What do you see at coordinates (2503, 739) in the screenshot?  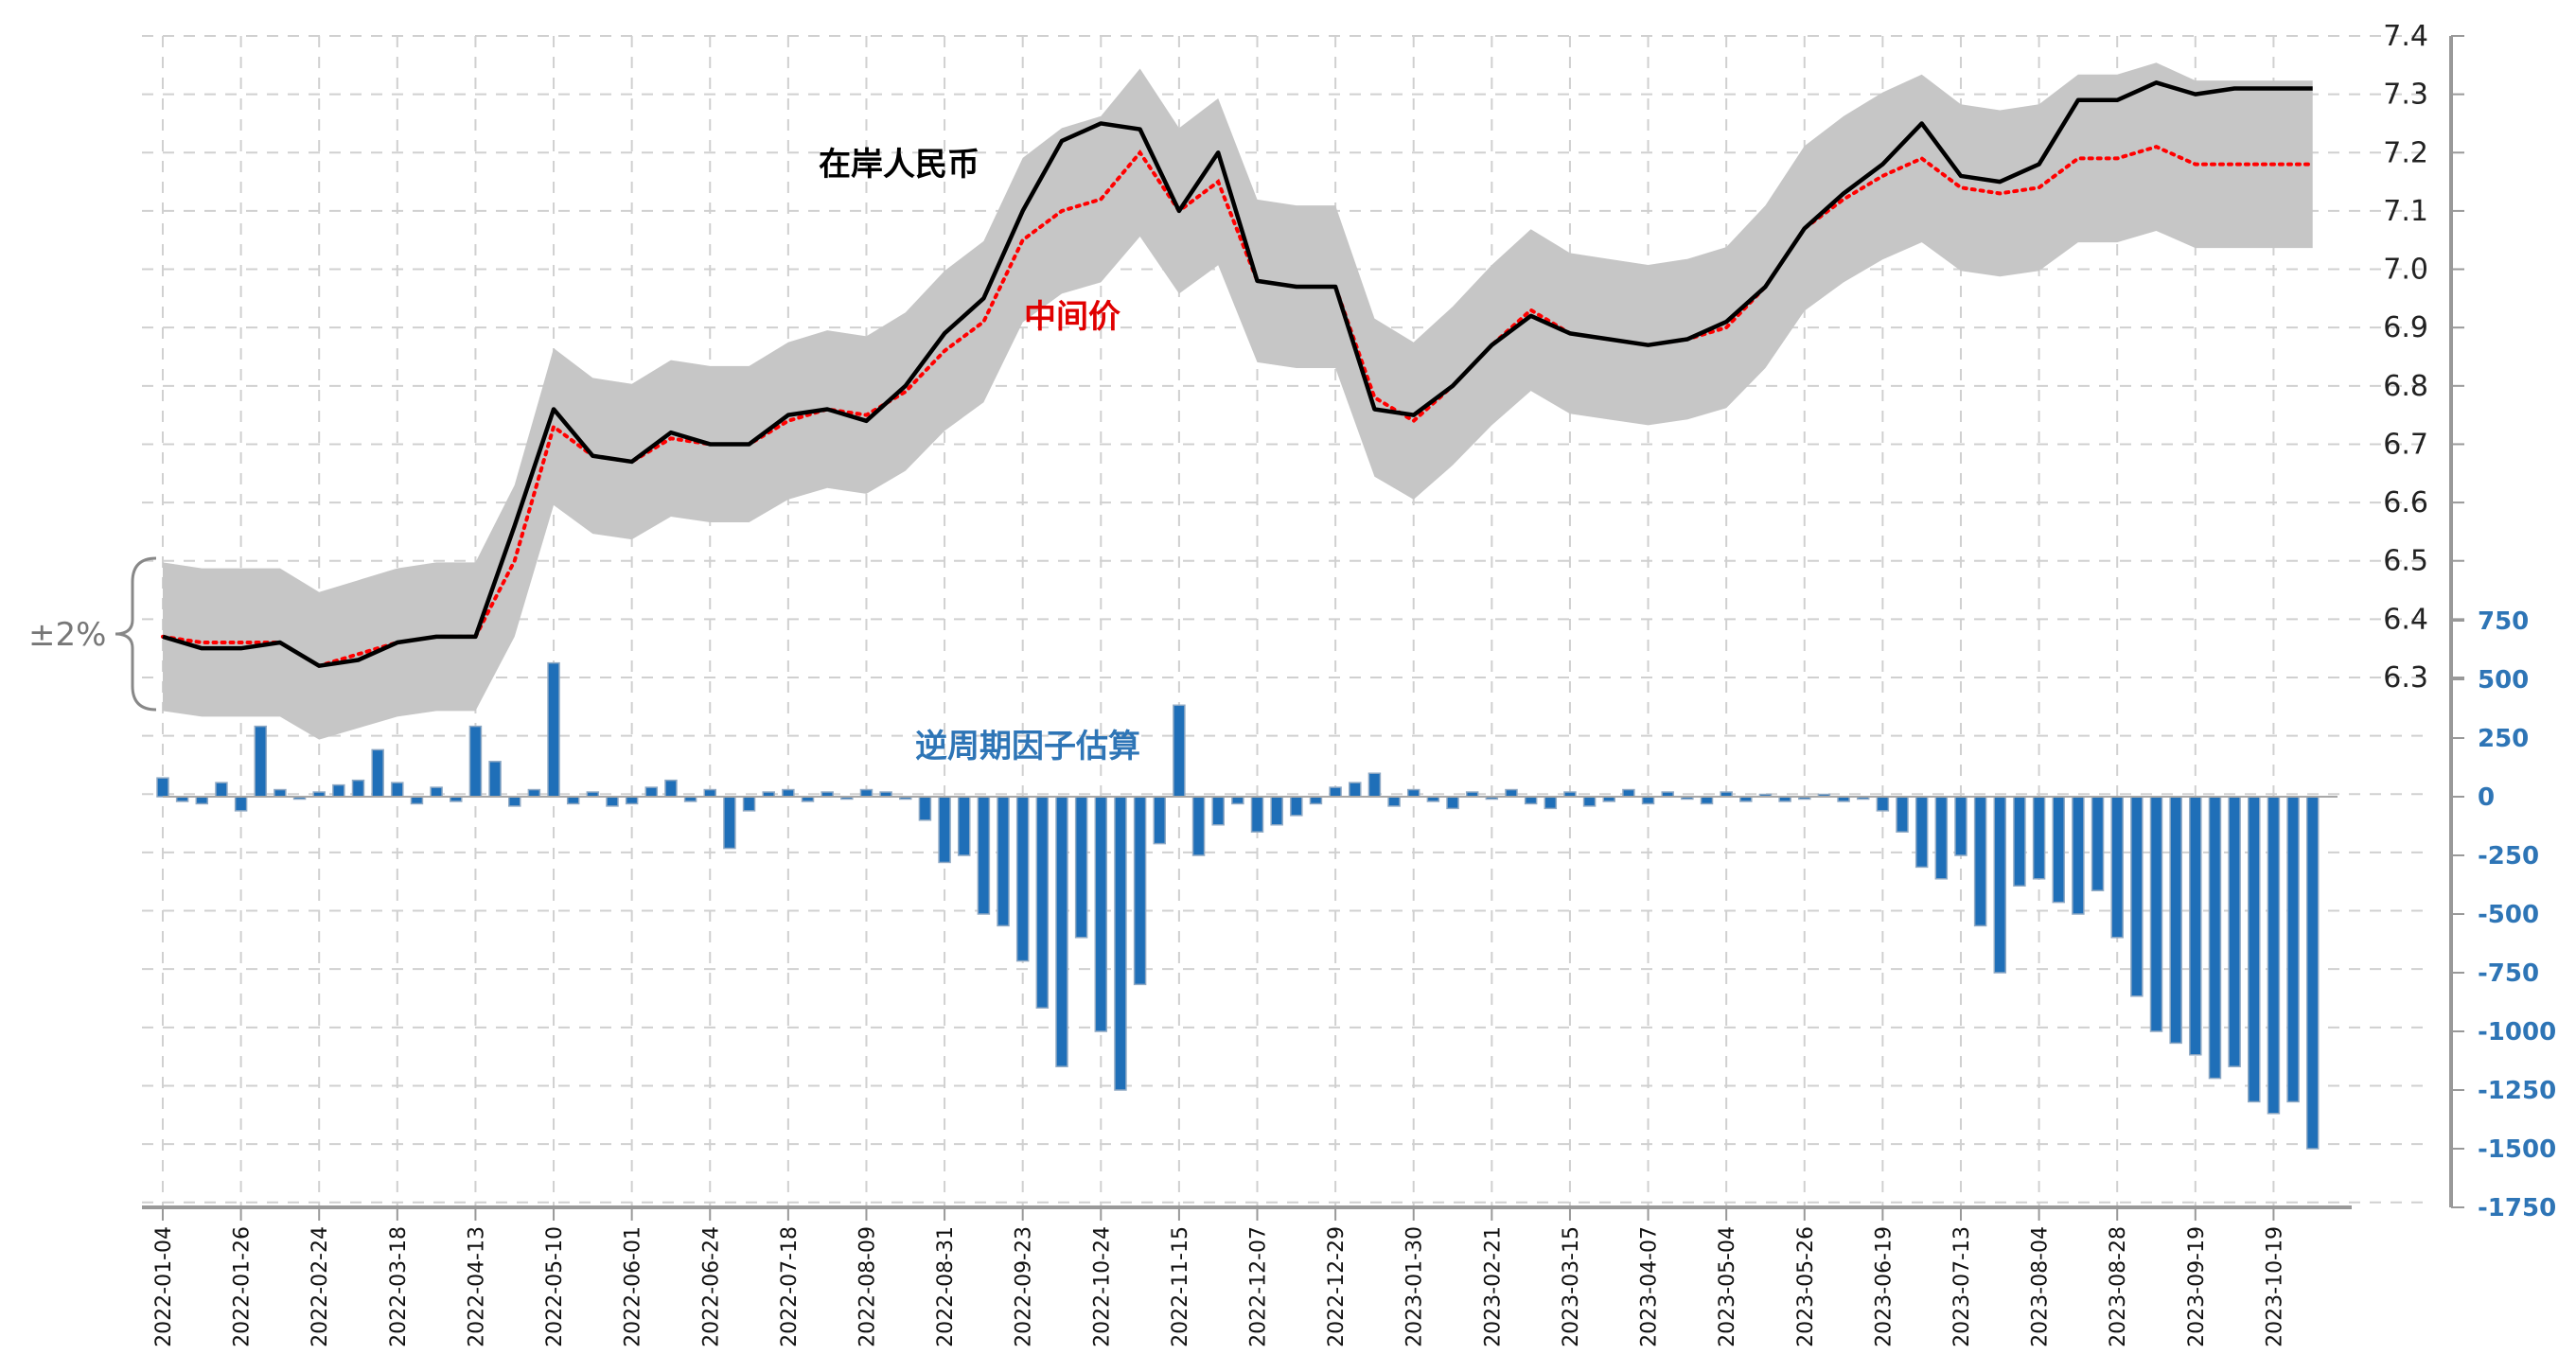 I see `right-axis-tick-label: 250` at bounding box center [2503, 739].